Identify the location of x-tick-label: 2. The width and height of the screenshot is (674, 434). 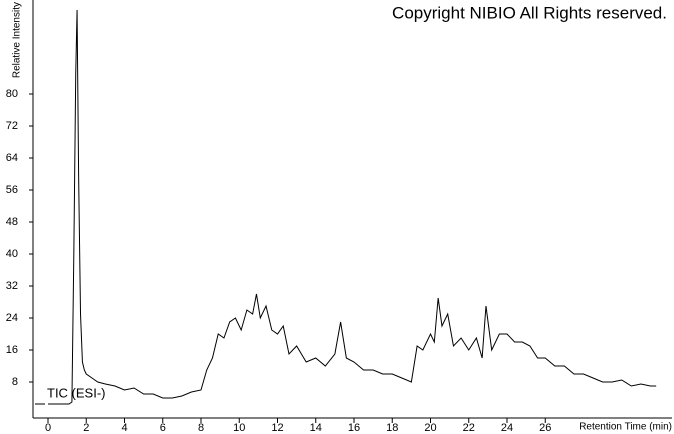
(86, 428).